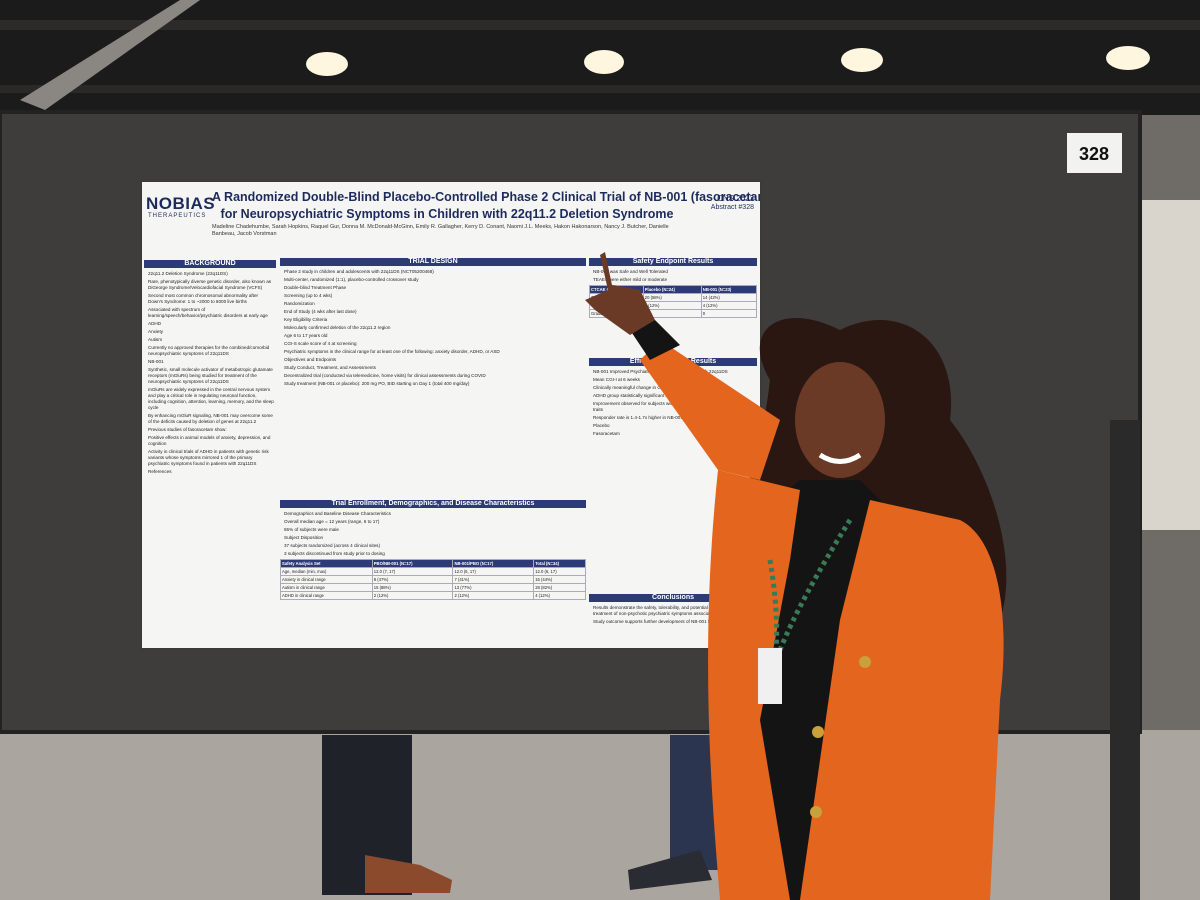 The height and width of the screenshot is (900, 1200). What do you see at coordinates (320, 343) in the screenshot?
I see `section-text: CGI-S scale score of 4 at screening` at bounding box center [320, 343].